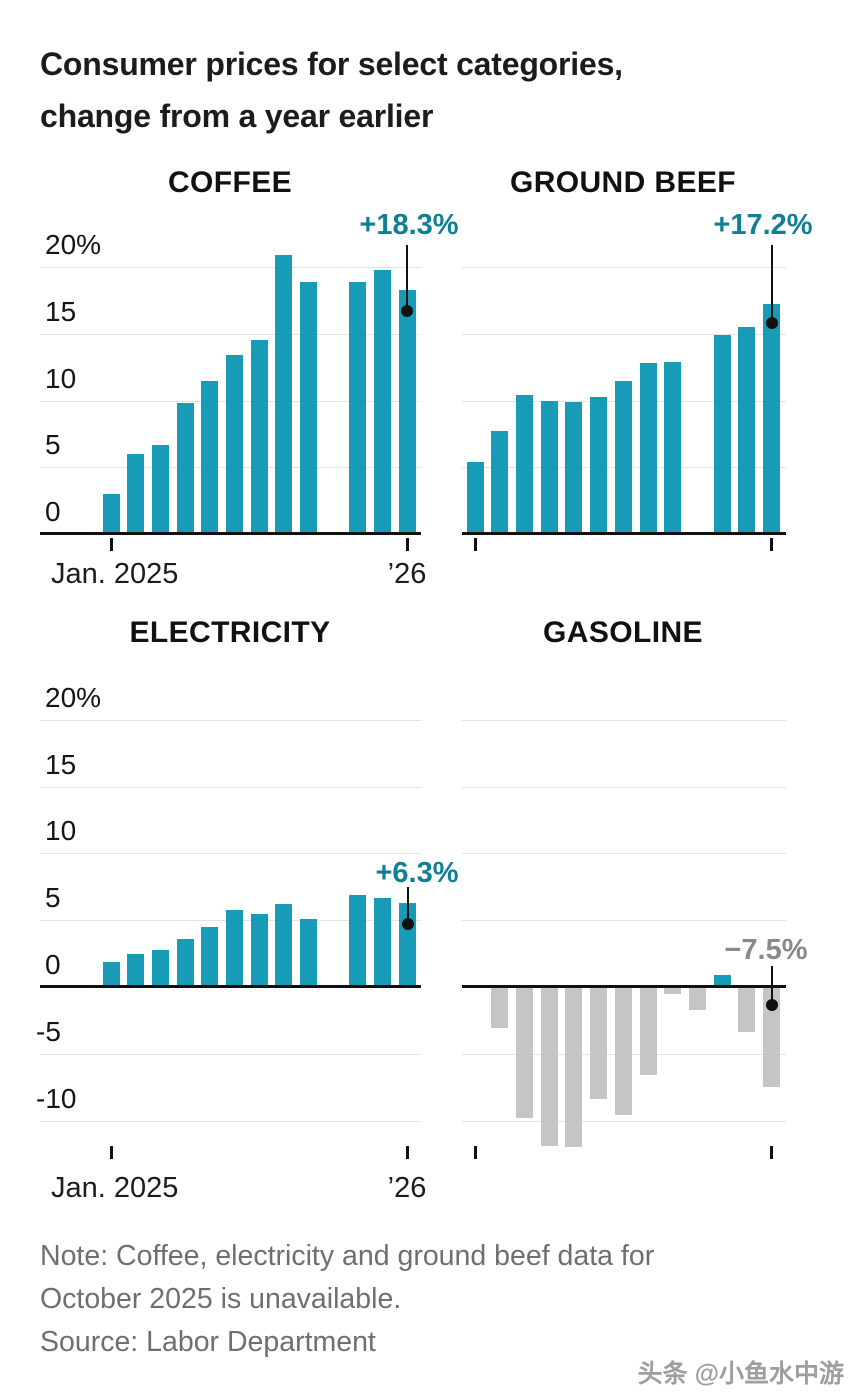  I want to click on coffee-annotation-label: +18.3%, so click(409, 225).